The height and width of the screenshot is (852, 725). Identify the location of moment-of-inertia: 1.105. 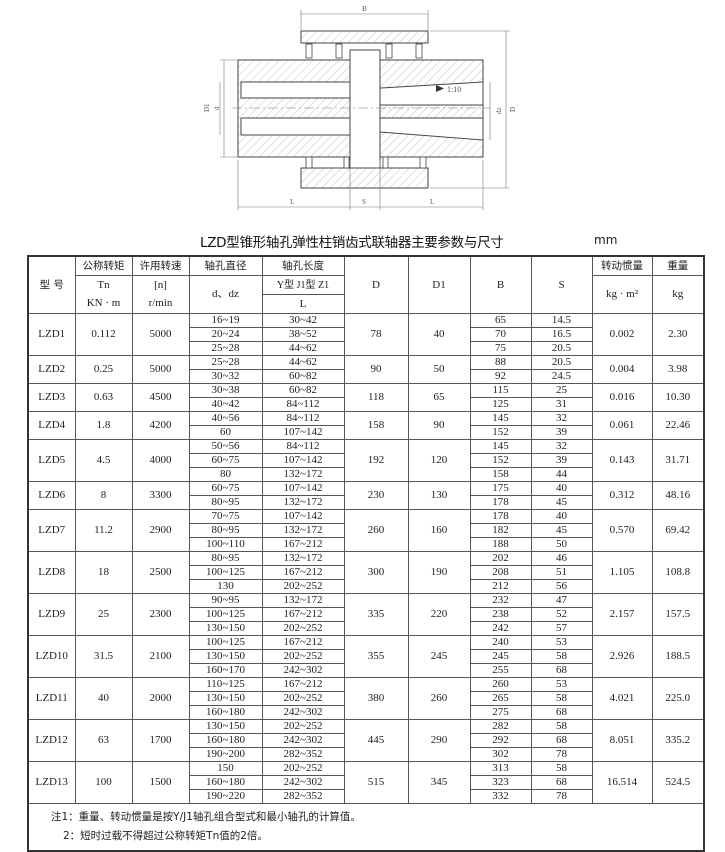
(622, 572).